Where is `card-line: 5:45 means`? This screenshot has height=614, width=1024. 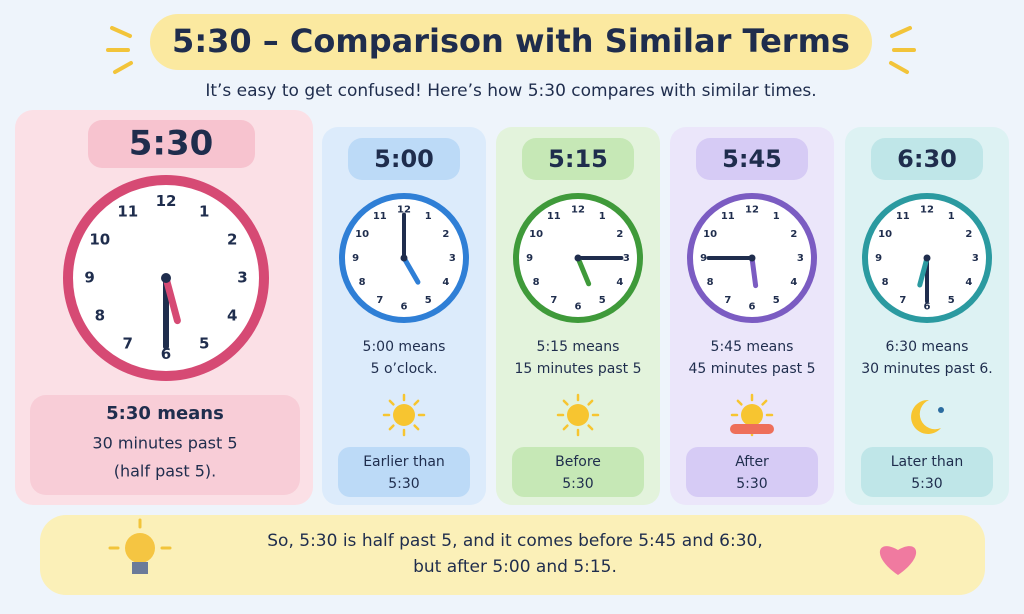
card-line: 5:45 means is located at coordinates (752, 347).